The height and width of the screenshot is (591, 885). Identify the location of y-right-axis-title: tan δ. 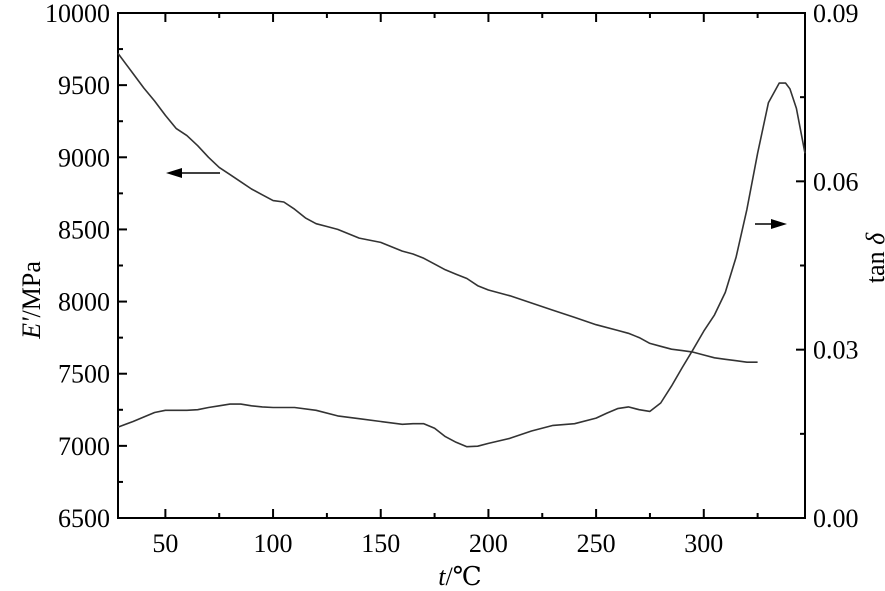
(873, 257).